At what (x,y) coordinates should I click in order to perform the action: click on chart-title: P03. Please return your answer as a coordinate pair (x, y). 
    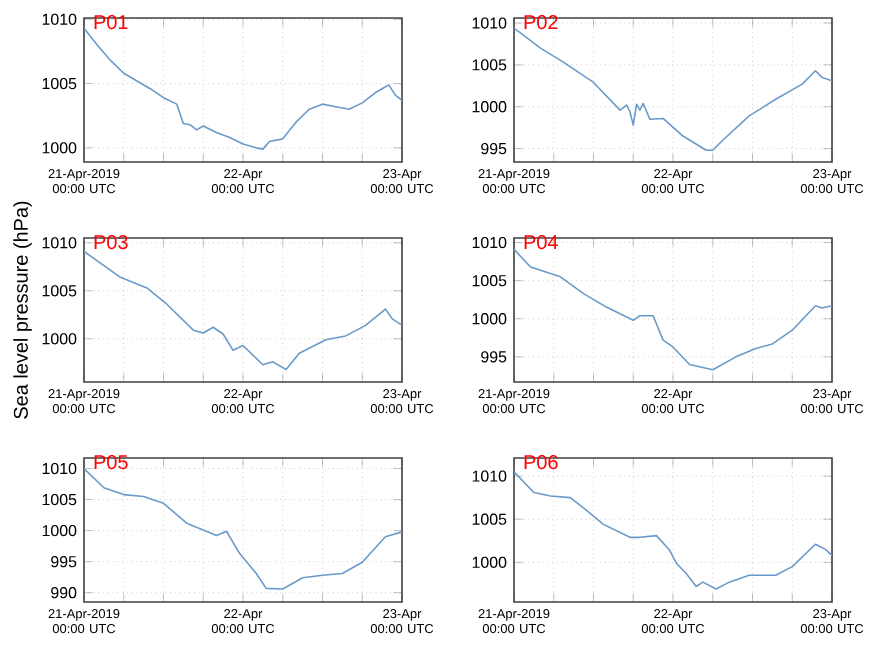
    Looking at the image, I should click on (111, 242).